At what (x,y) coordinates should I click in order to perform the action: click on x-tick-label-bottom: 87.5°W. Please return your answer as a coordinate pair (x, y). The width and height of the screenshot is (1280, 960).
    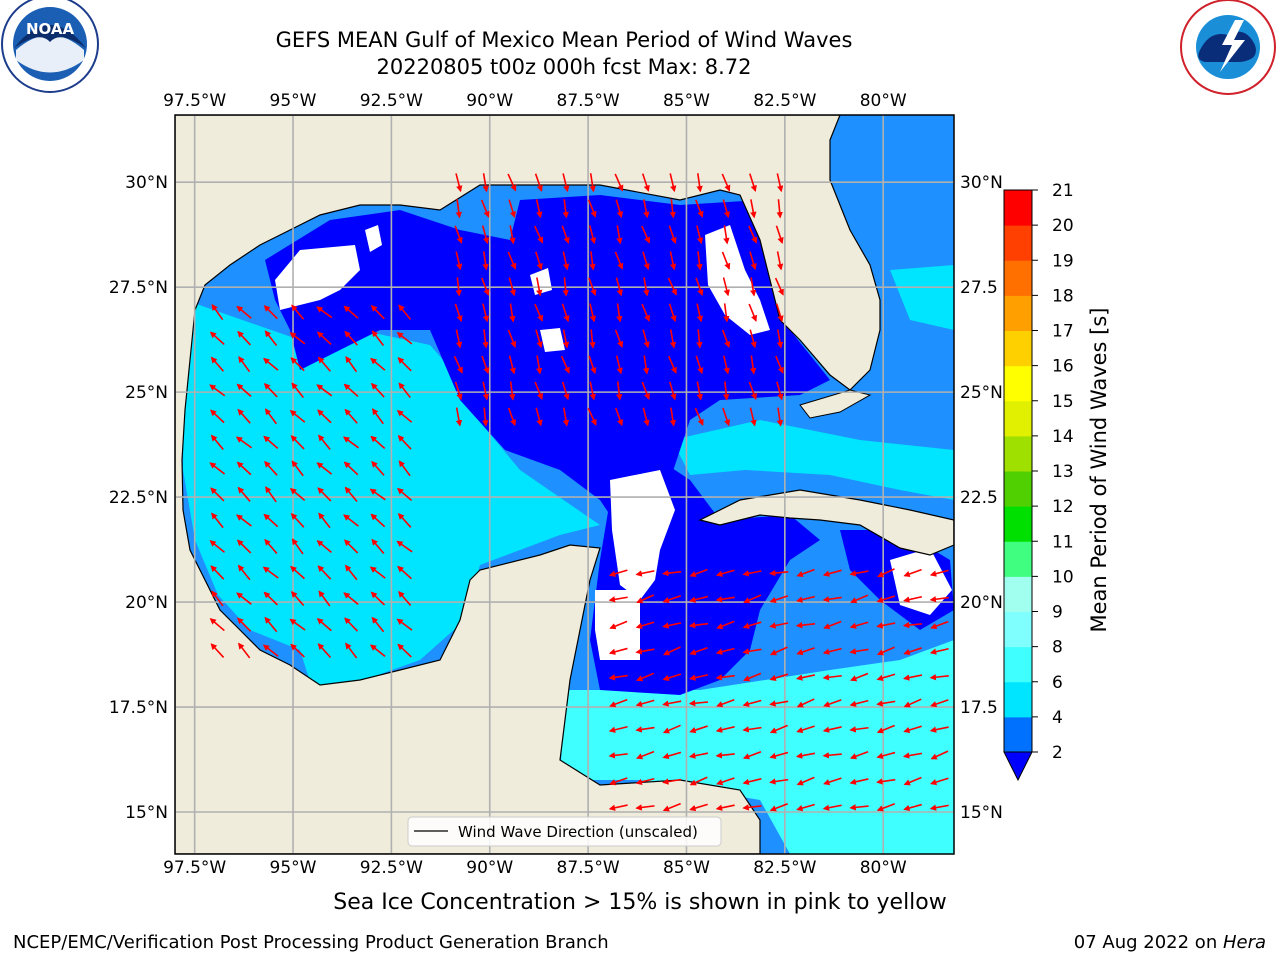
    Looking at the image, I should click on (588, 868).